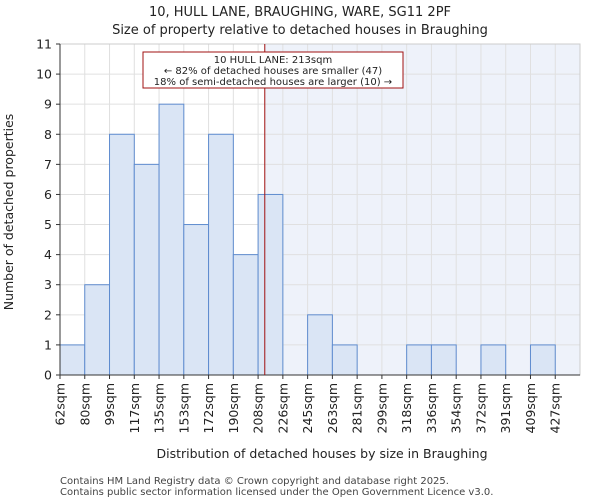 The height and width of the screenshot is (500, 600). I want to click on y-tick-label: 4, so click(48, 254).